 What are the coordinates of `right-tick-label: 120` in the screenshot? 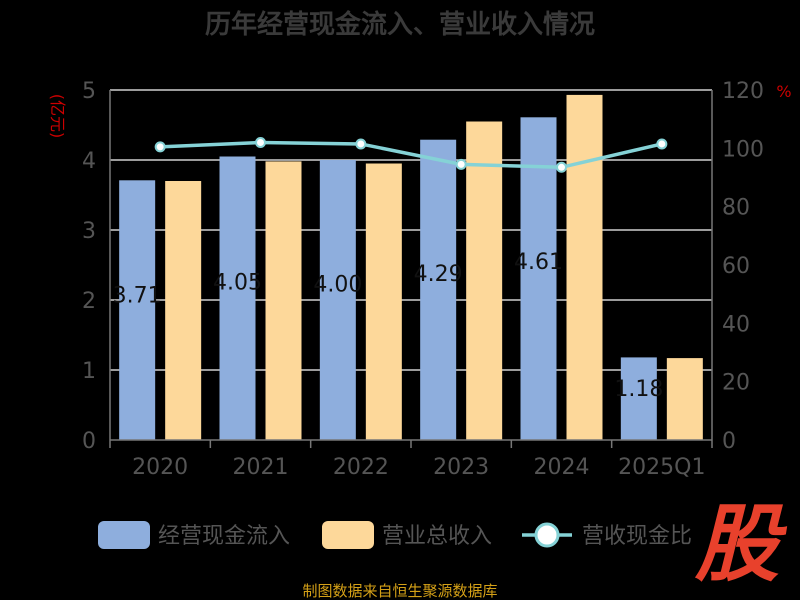 It's located at (743, 91).